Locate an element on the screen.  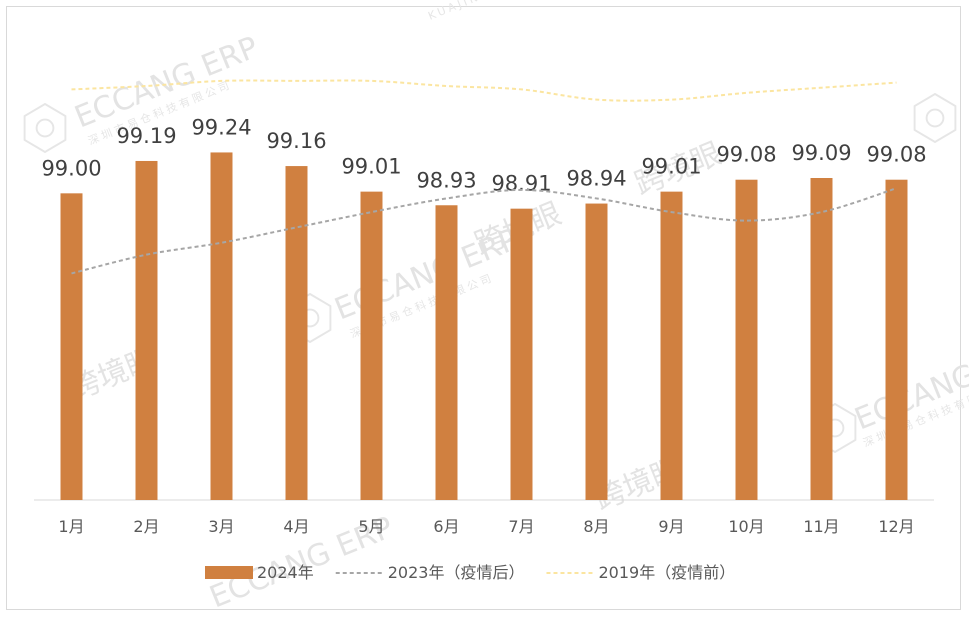
data-label: 98.94 is located at coordinates (596, 179).